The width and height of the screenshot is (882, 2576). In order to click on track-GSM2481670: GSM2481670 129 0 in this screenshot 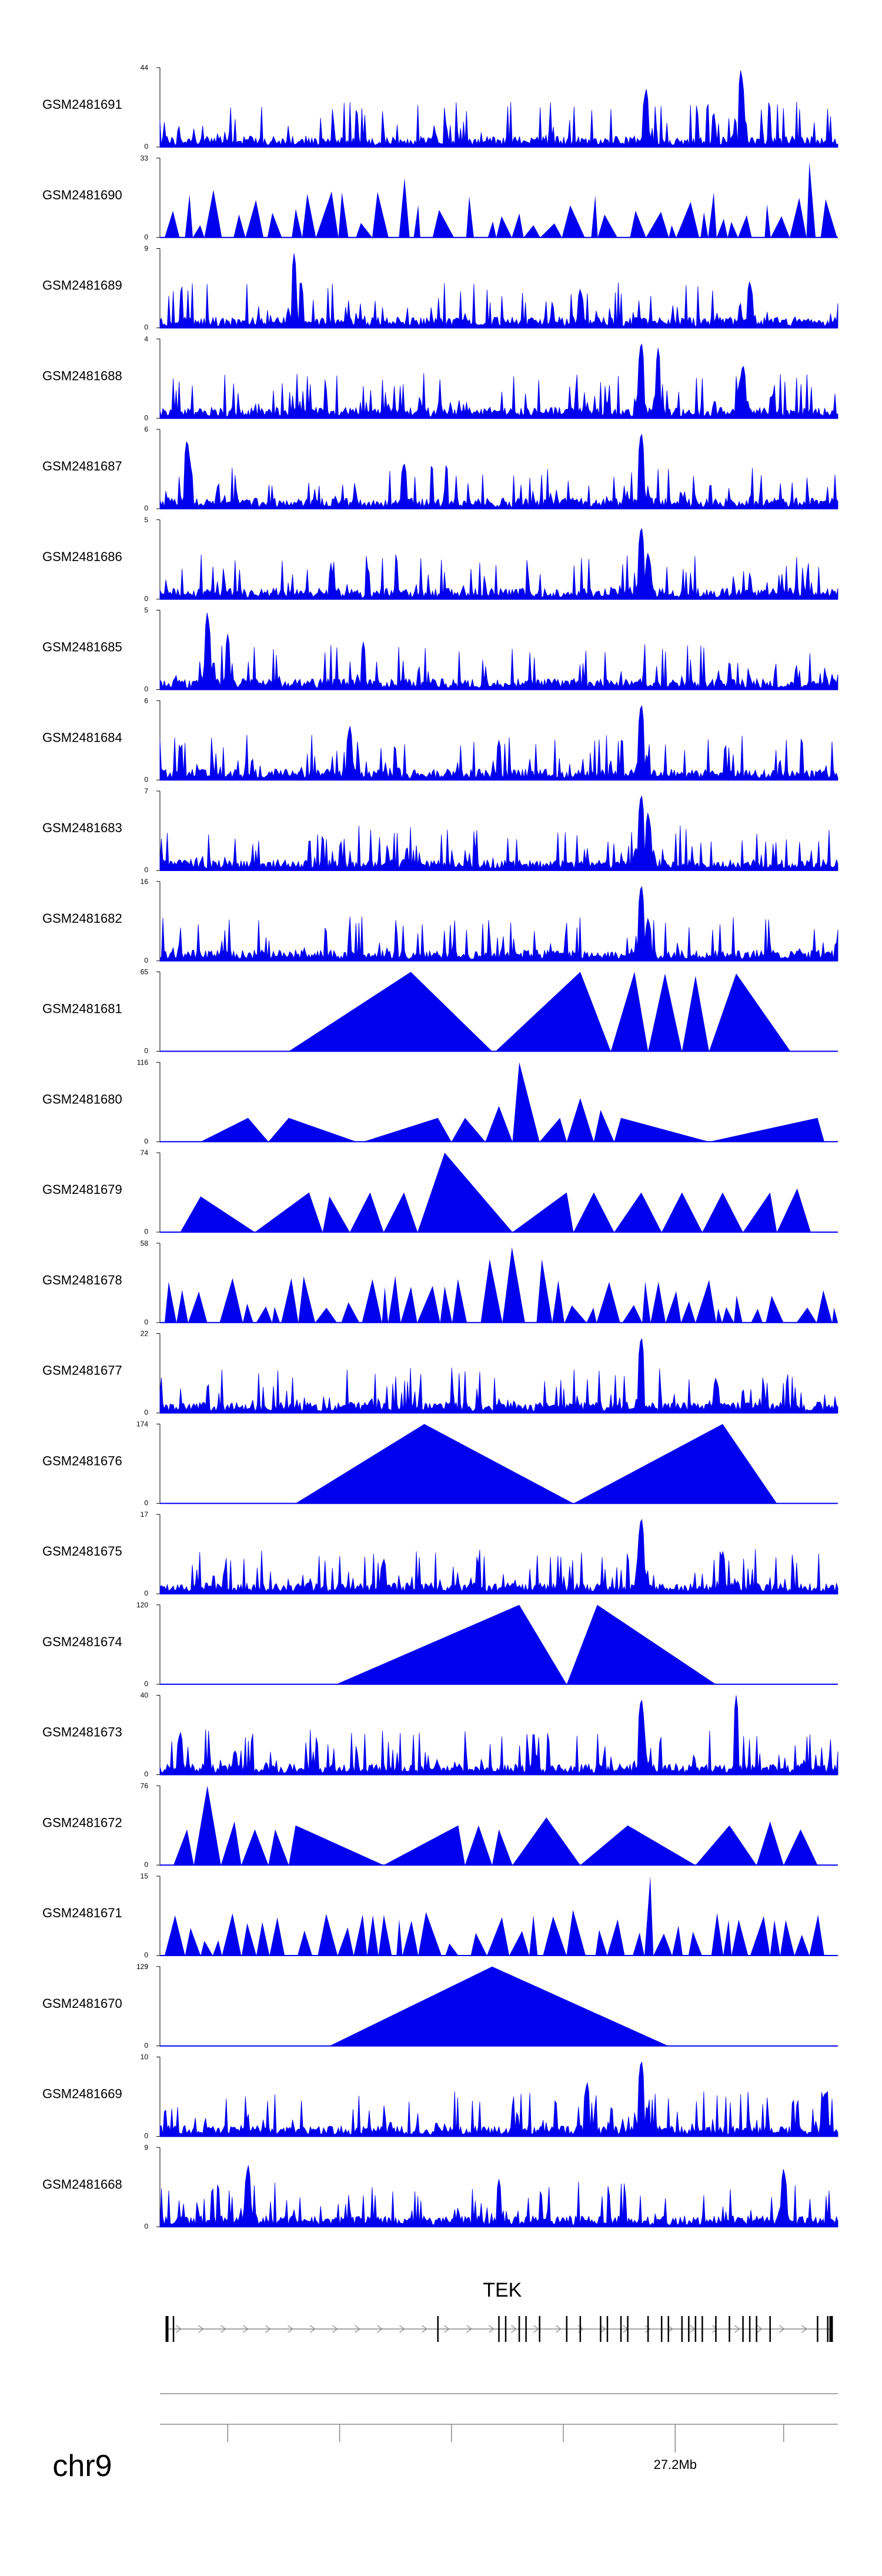, I will do `click(440, 2006)`.